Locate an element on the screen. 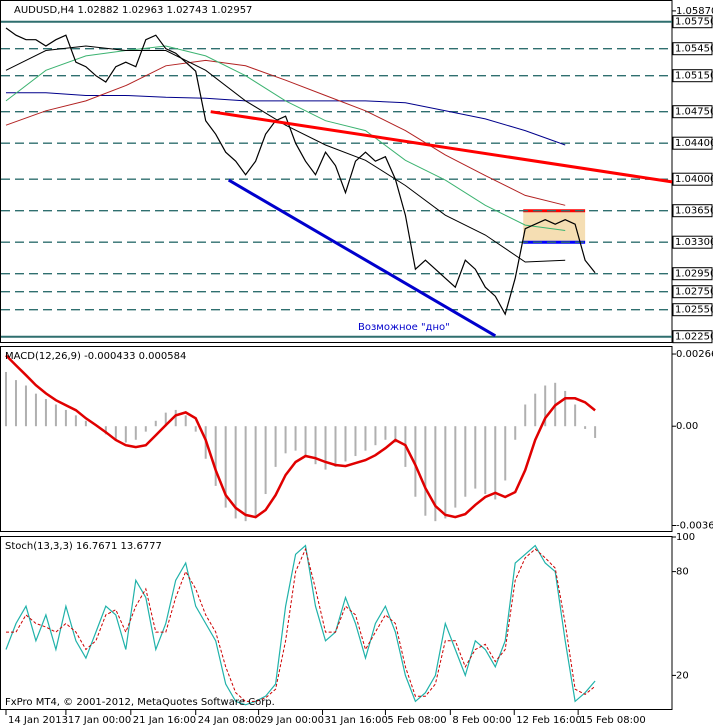 The width and height of the screenshot is (713, 728). y-tick-label: -0.00366 is located at coordinates (694, 525).